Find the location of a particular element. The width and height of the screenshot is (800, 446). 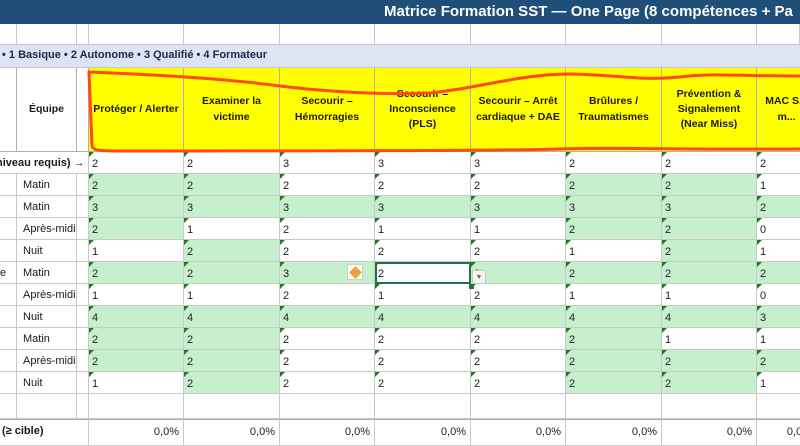

header-competence-4: Secourir – Inconscience (PLS) is located at coordinates (423, 110).